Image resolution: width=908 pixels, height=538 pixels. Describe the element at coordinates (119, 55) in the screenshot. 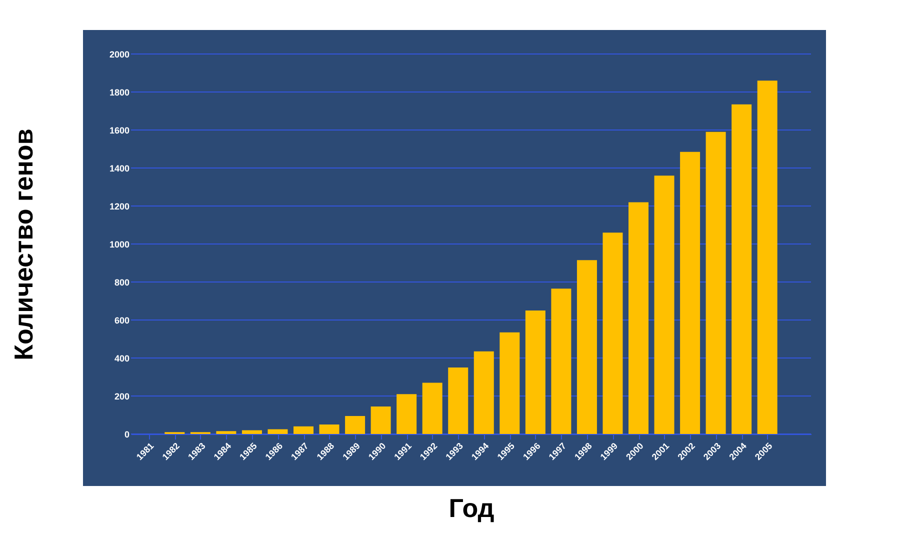

I see `y-tick-label: 2000` at that location.